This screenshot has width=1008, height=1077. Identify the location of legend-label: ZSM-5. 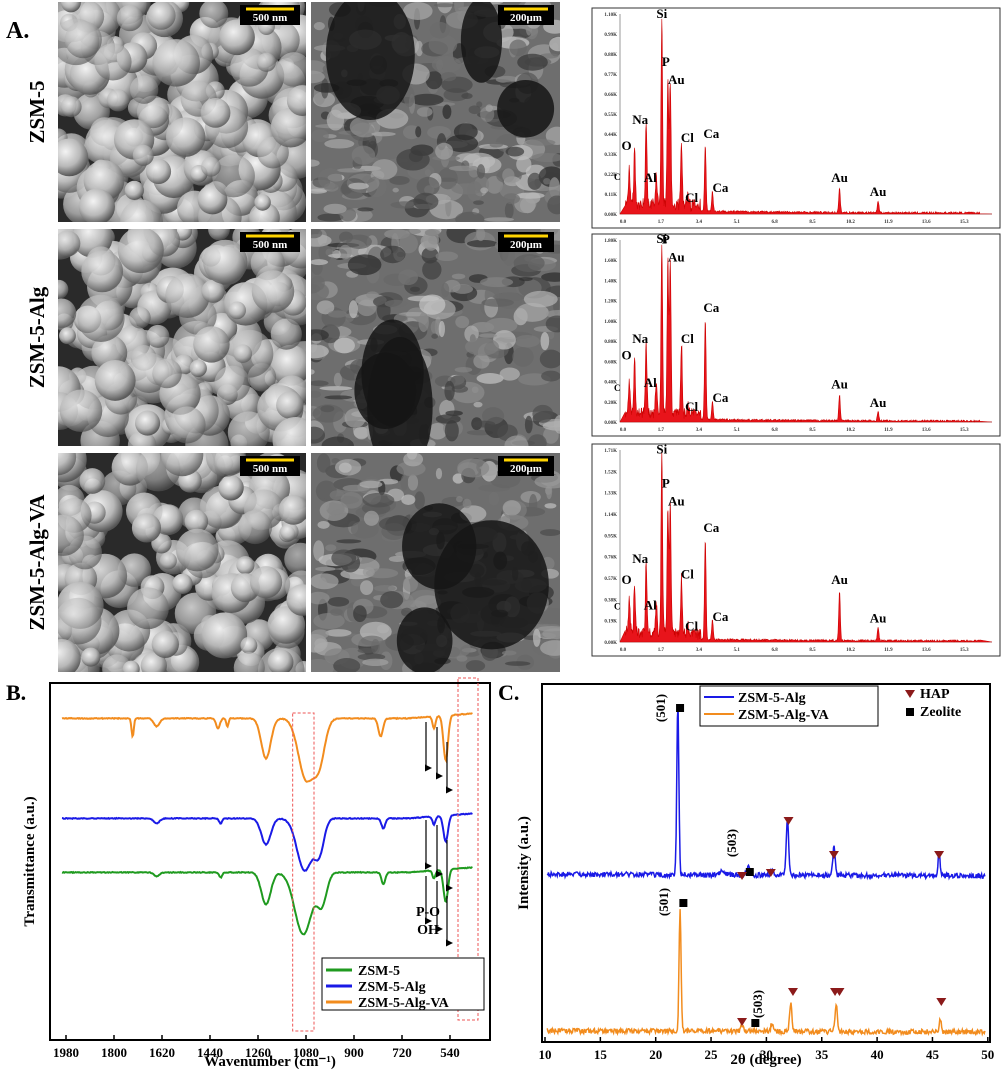
(379, 971).